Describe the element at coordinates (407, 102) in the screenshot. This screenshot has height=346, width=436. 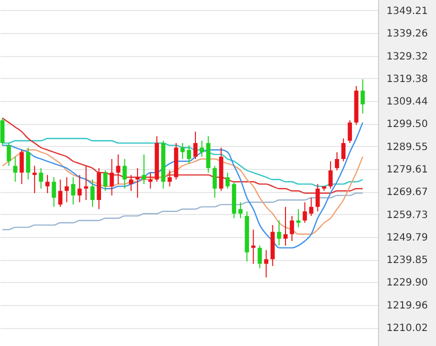
I see `y-tick-label: 1309.44` at that location.